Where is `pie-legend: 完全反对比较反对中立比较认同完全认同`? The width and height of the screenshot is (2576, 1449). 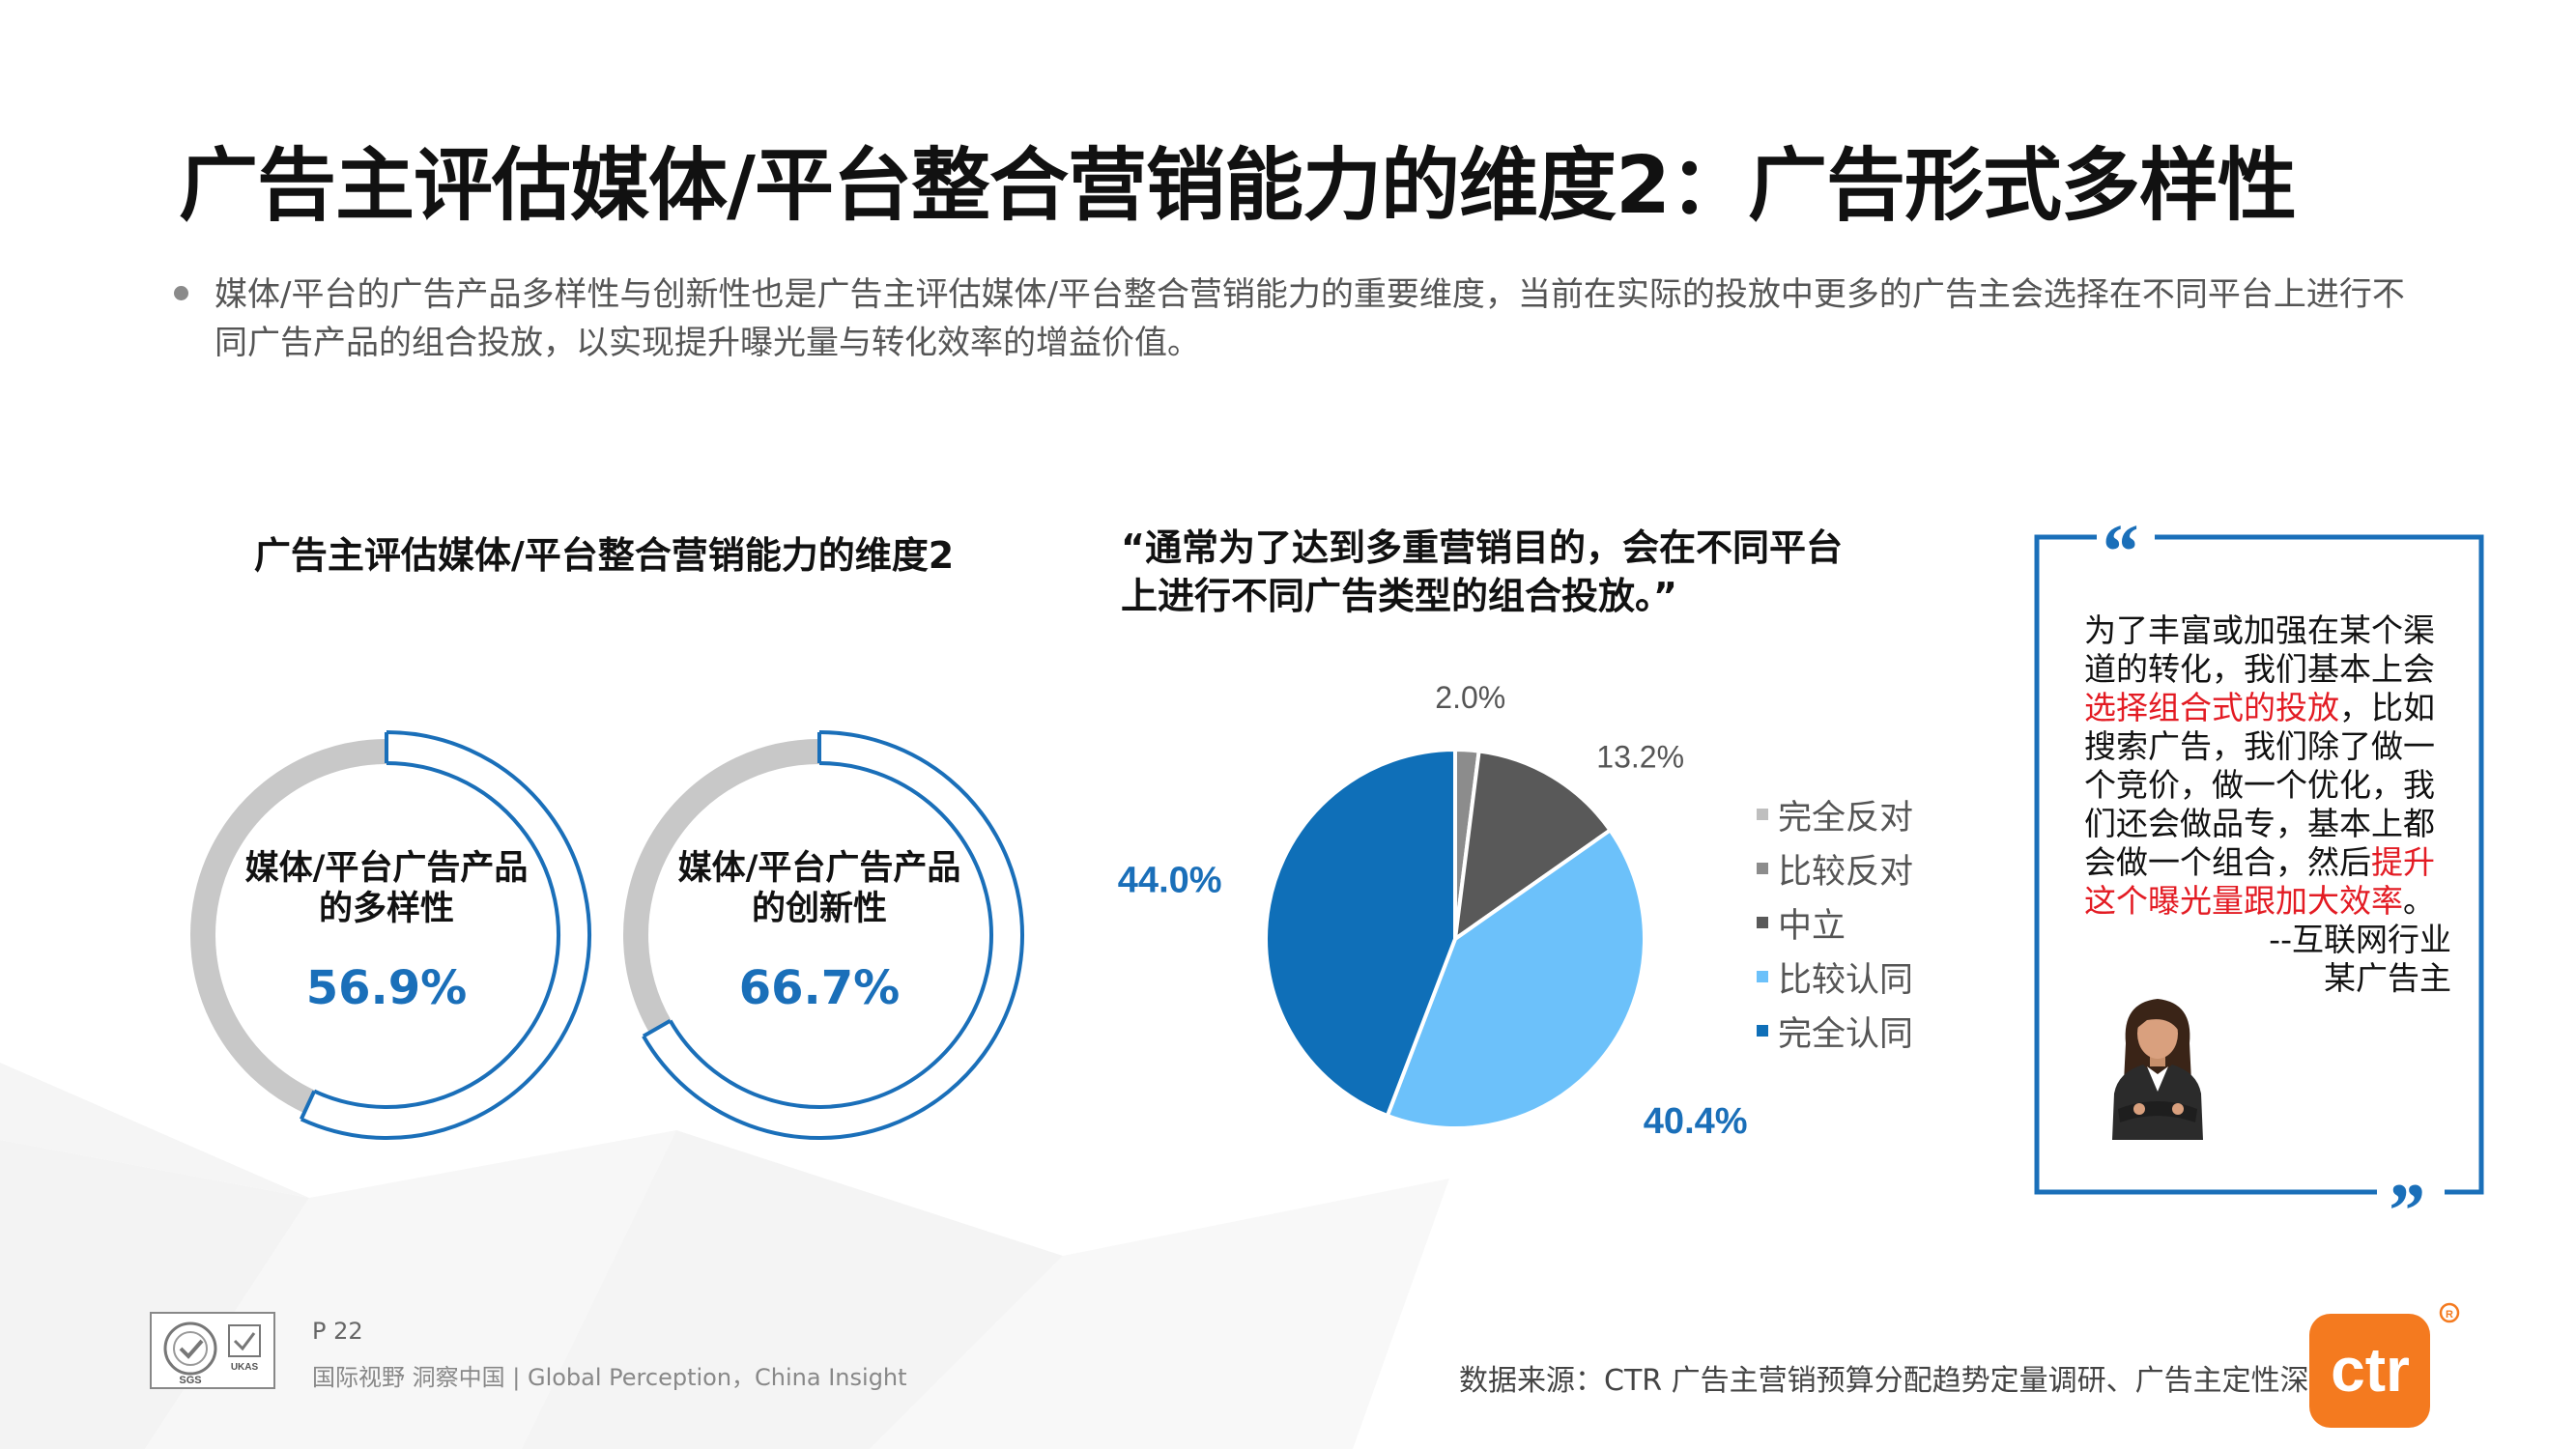
pie-legend: 完全反对比较反对中立比较认同完全认同 is located at coordinates (1835, 922).